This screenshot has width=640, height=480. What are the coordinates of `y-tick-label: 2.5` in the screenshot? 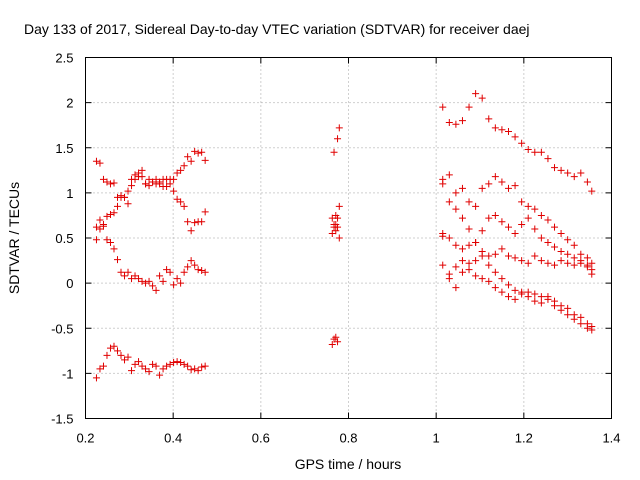 It's located at (64, 58).